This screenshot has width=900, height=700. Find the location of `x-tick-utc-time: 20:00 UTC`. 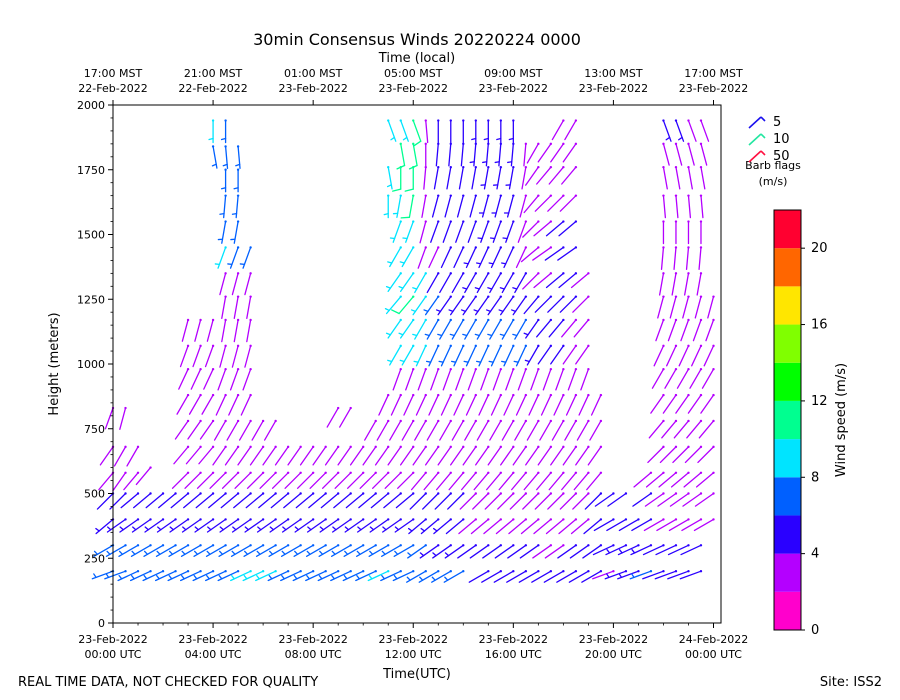

x-tick-utc-time: 20:00 UTC is located at coordinates (613, 654).